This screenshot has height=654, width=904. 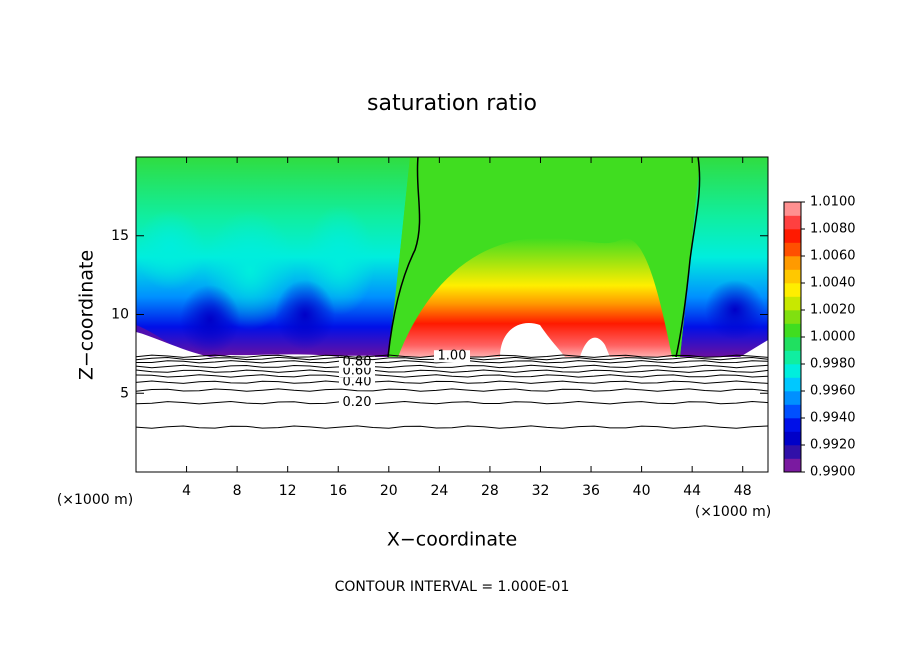 What do you see at coordinates (833, 472) in the screenshot?
I see `colorbar-tick-label: 0.9900` at bounding box center [833, 472].